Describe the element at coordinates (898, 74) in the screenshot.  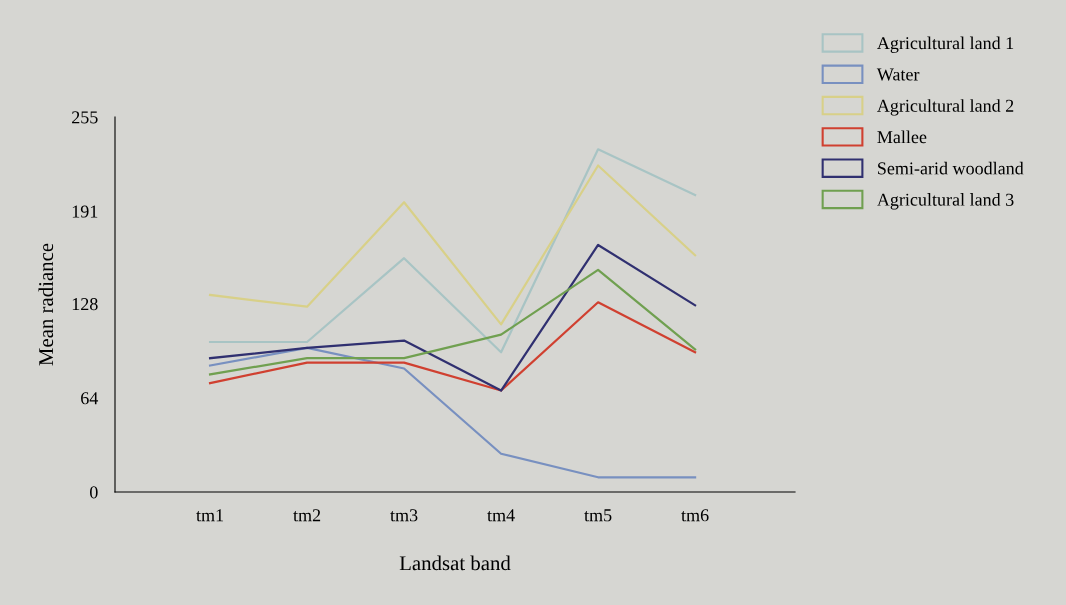
I see `legend-label: Water` at that location.